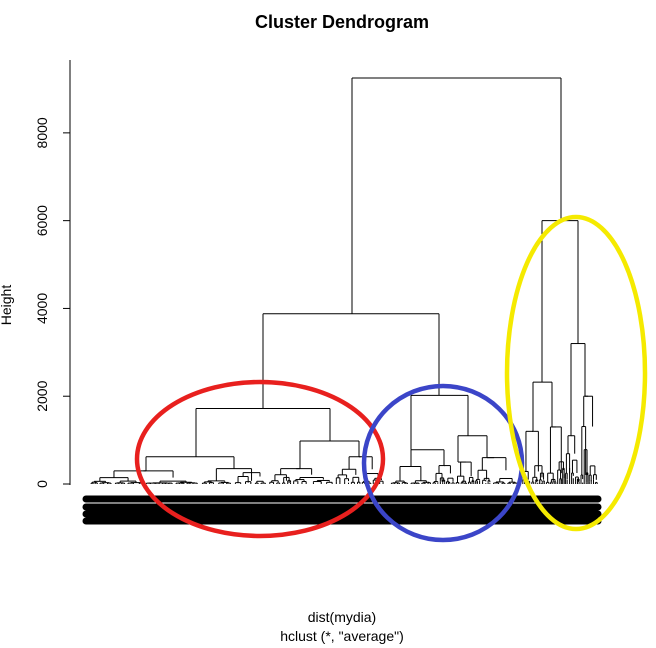 This screenshot has height=648, width=656. What do you see at coordinates (443, 463) in the screenshot?
I see `blue-ellipse` at bounding box center [443, 463].